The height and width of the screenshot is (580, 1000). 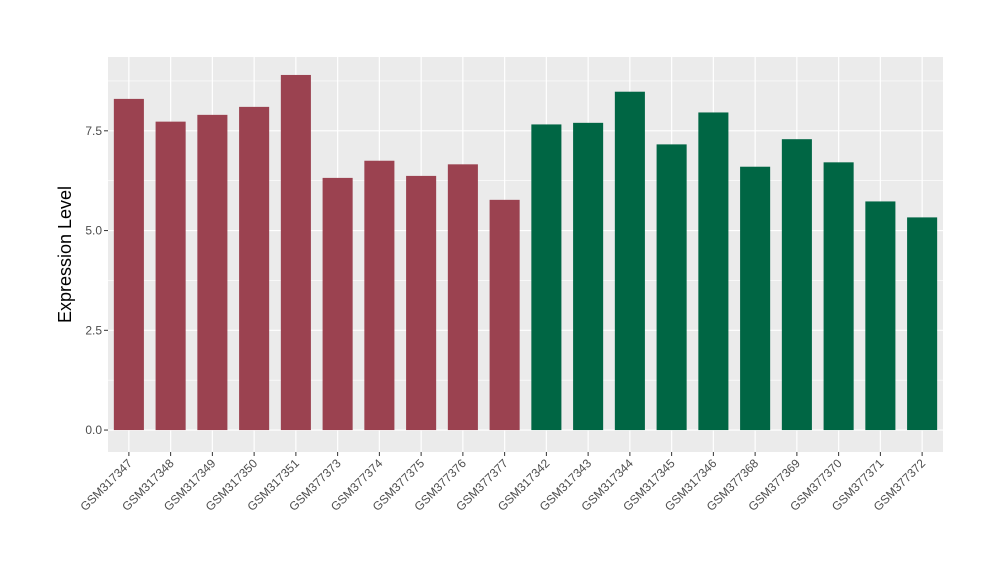 I want to click on bar-GSM317350, so click(x=254, y=268).